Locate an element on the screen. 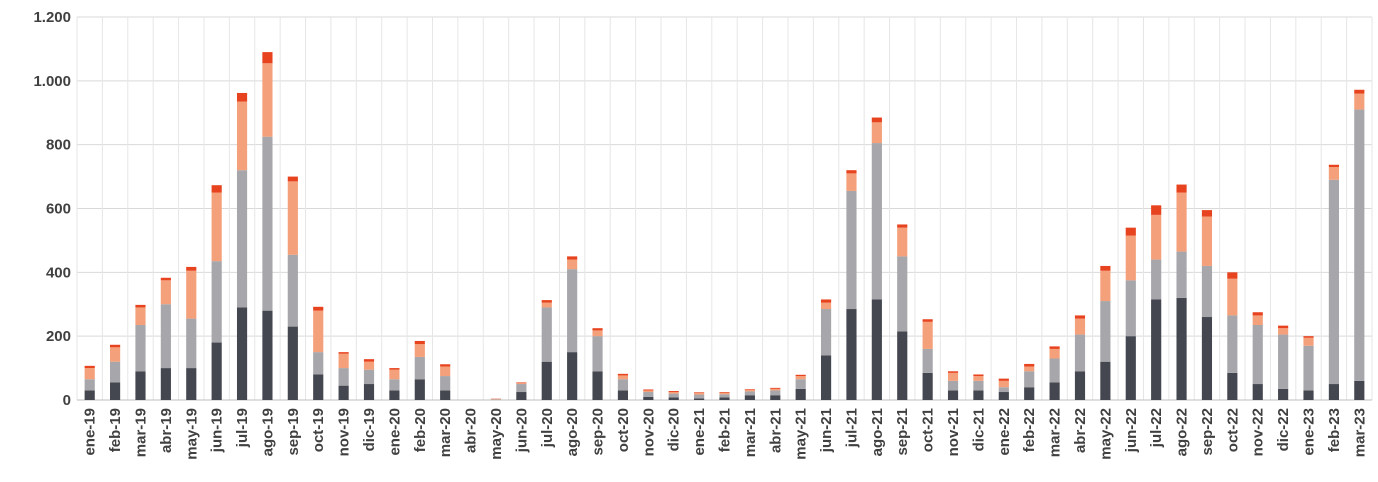  x-tick-label: mar-21 is located at coordinates (750, 432).